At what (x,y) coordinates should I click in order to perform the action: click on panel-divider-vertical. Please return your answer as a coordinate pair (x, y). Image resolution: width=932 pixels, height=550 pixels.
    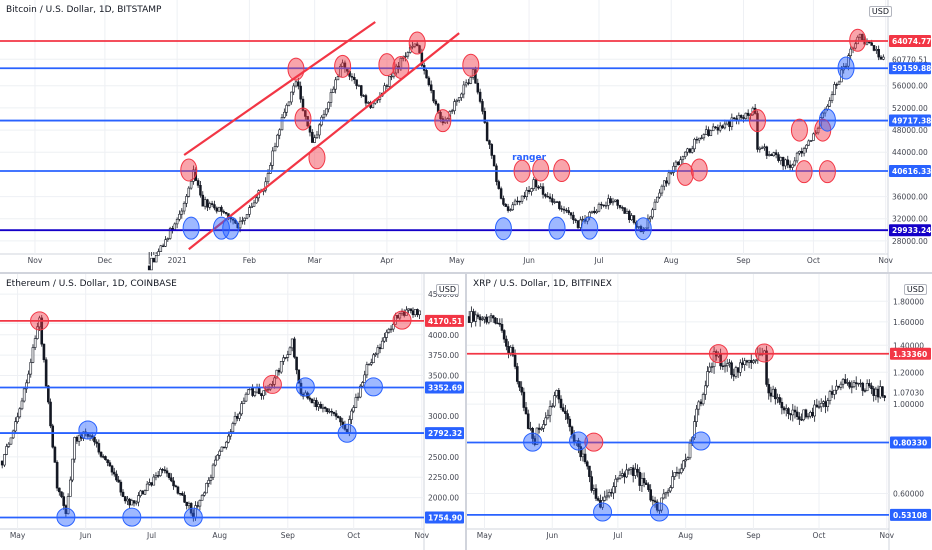
    Looking at the image, I should click on (466, 412).